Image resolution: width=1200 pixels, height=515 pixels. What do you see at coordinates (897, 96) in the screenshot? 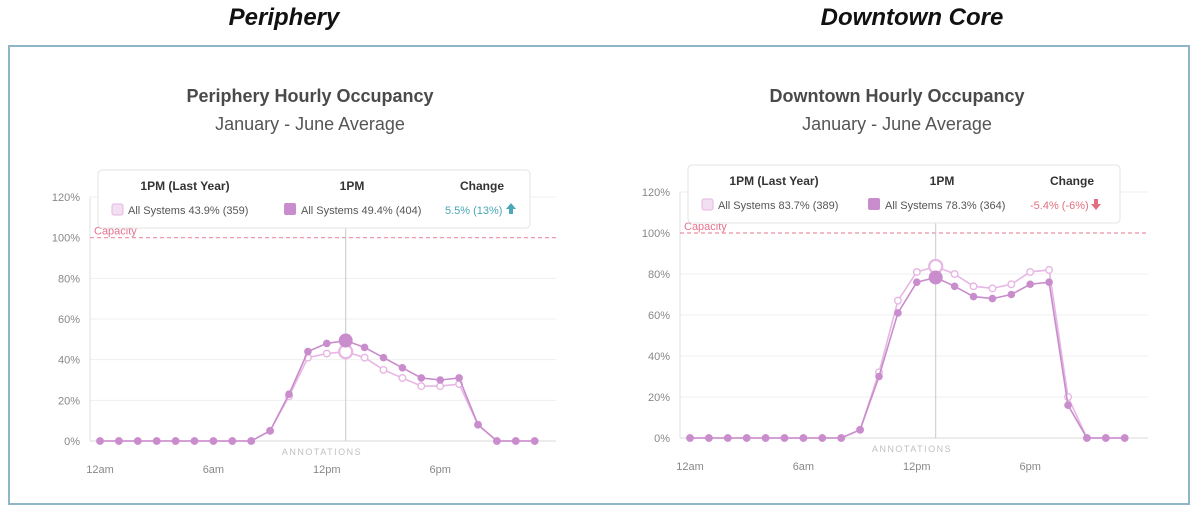
I see `downtown-chart-title: Downtown Hourly Occupancy` at bounding box center [897, 96].